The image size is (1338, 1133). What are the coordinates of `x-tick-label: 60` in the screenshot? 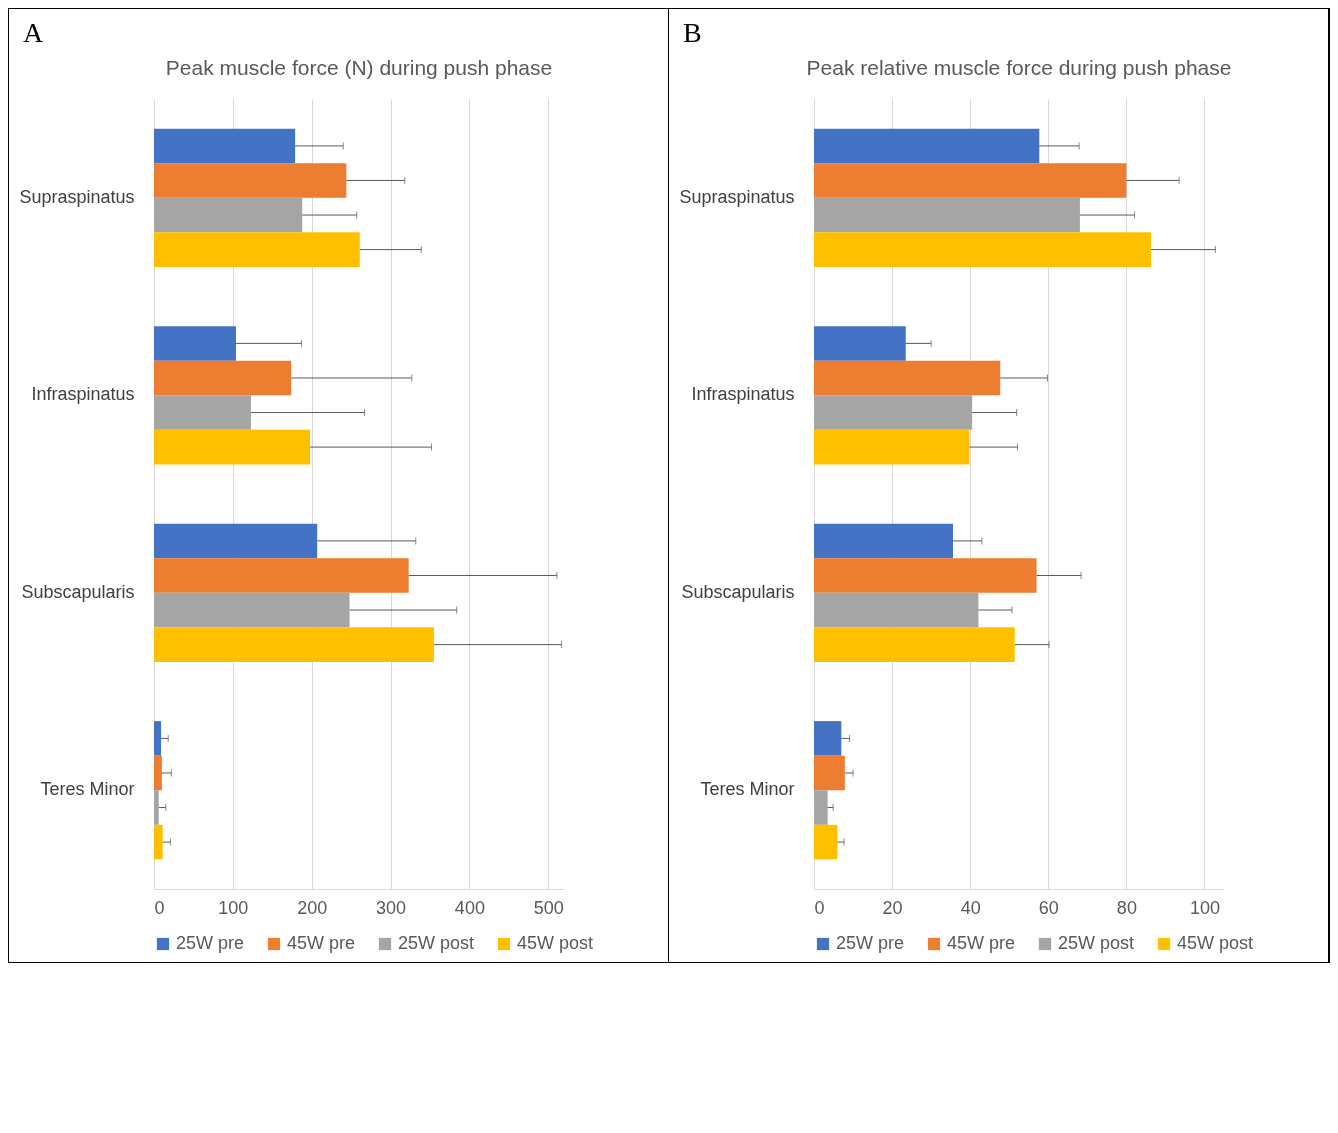 It's located at (1048, 907).